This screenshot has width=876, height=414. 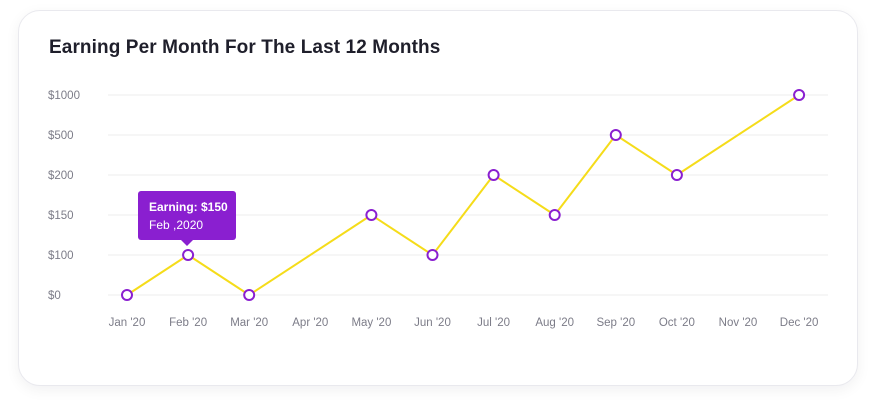 I want to click on x-tick-label: Mar '20, so click(x=249, y=323).